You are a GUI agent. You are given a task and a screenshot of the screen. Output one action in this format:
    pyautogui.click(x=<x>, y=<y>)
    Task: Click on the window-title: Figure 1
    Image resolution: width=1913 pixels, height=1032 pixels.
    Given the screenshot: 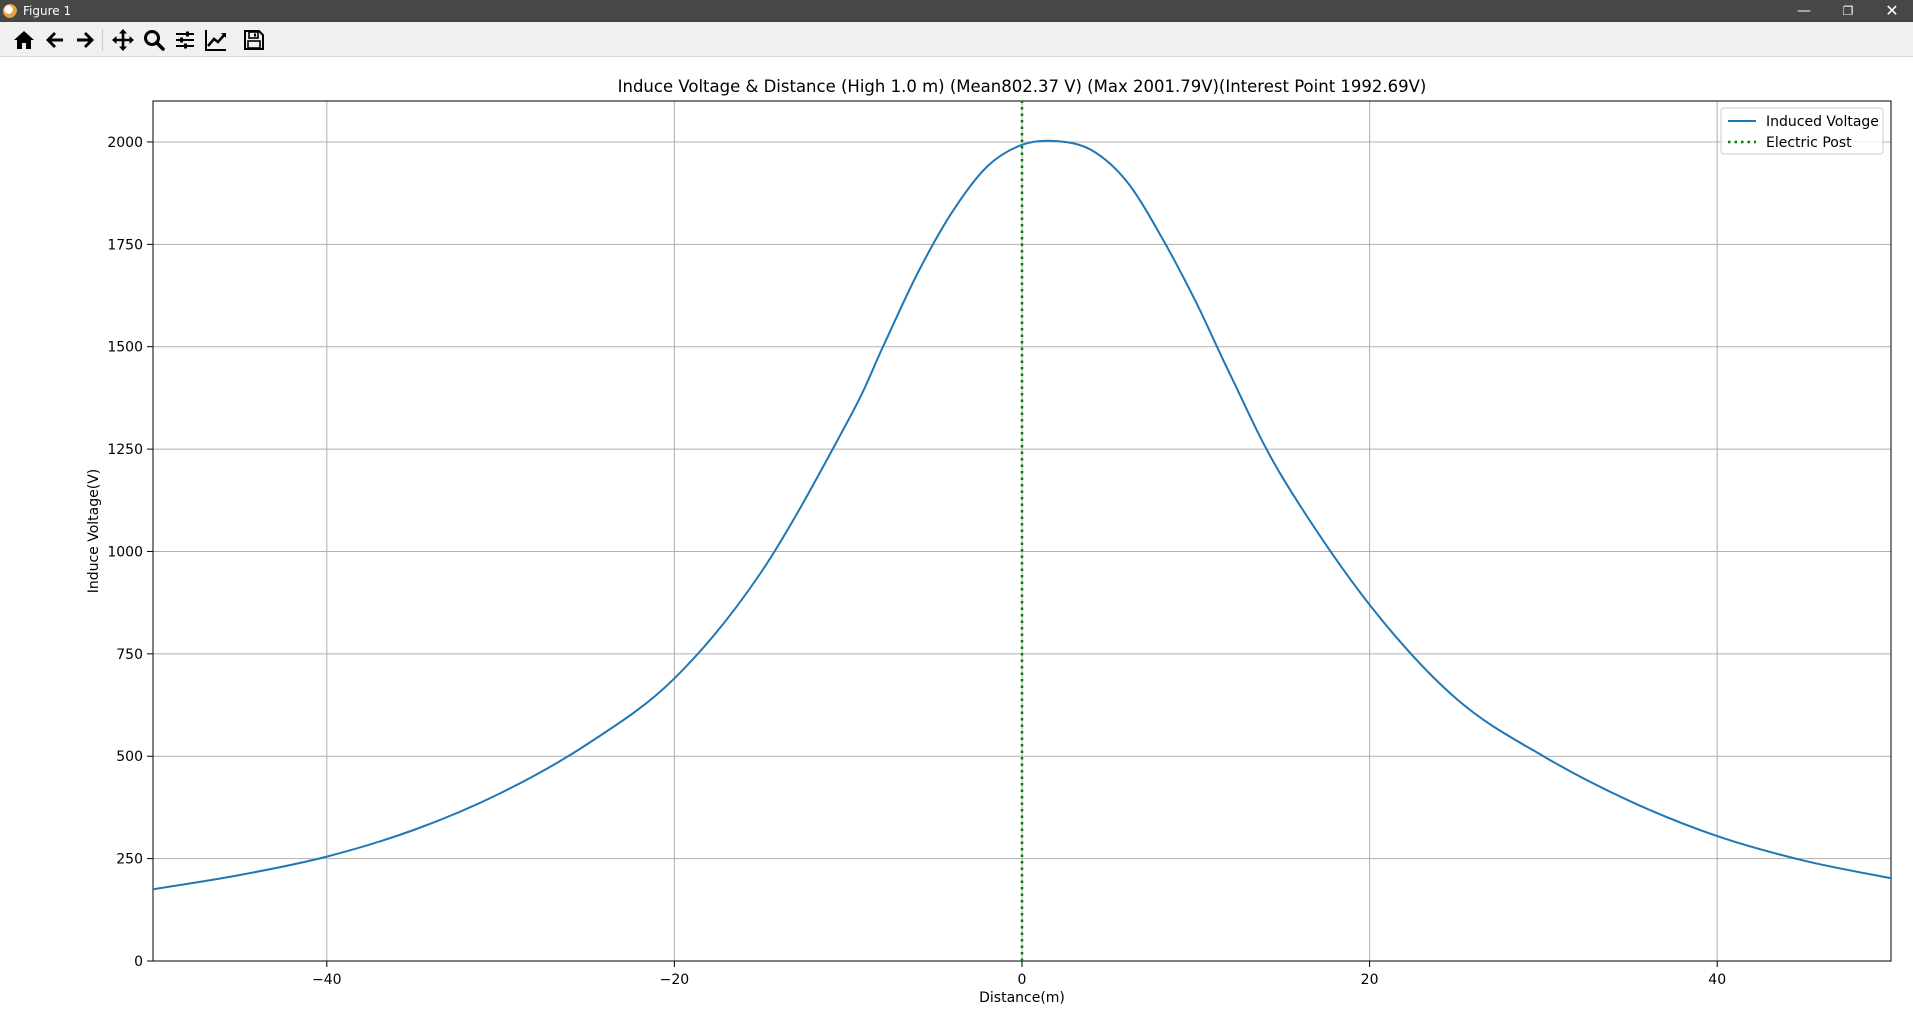 What is the action you would take?
    pyautogui.click(x=47, y=11)
    